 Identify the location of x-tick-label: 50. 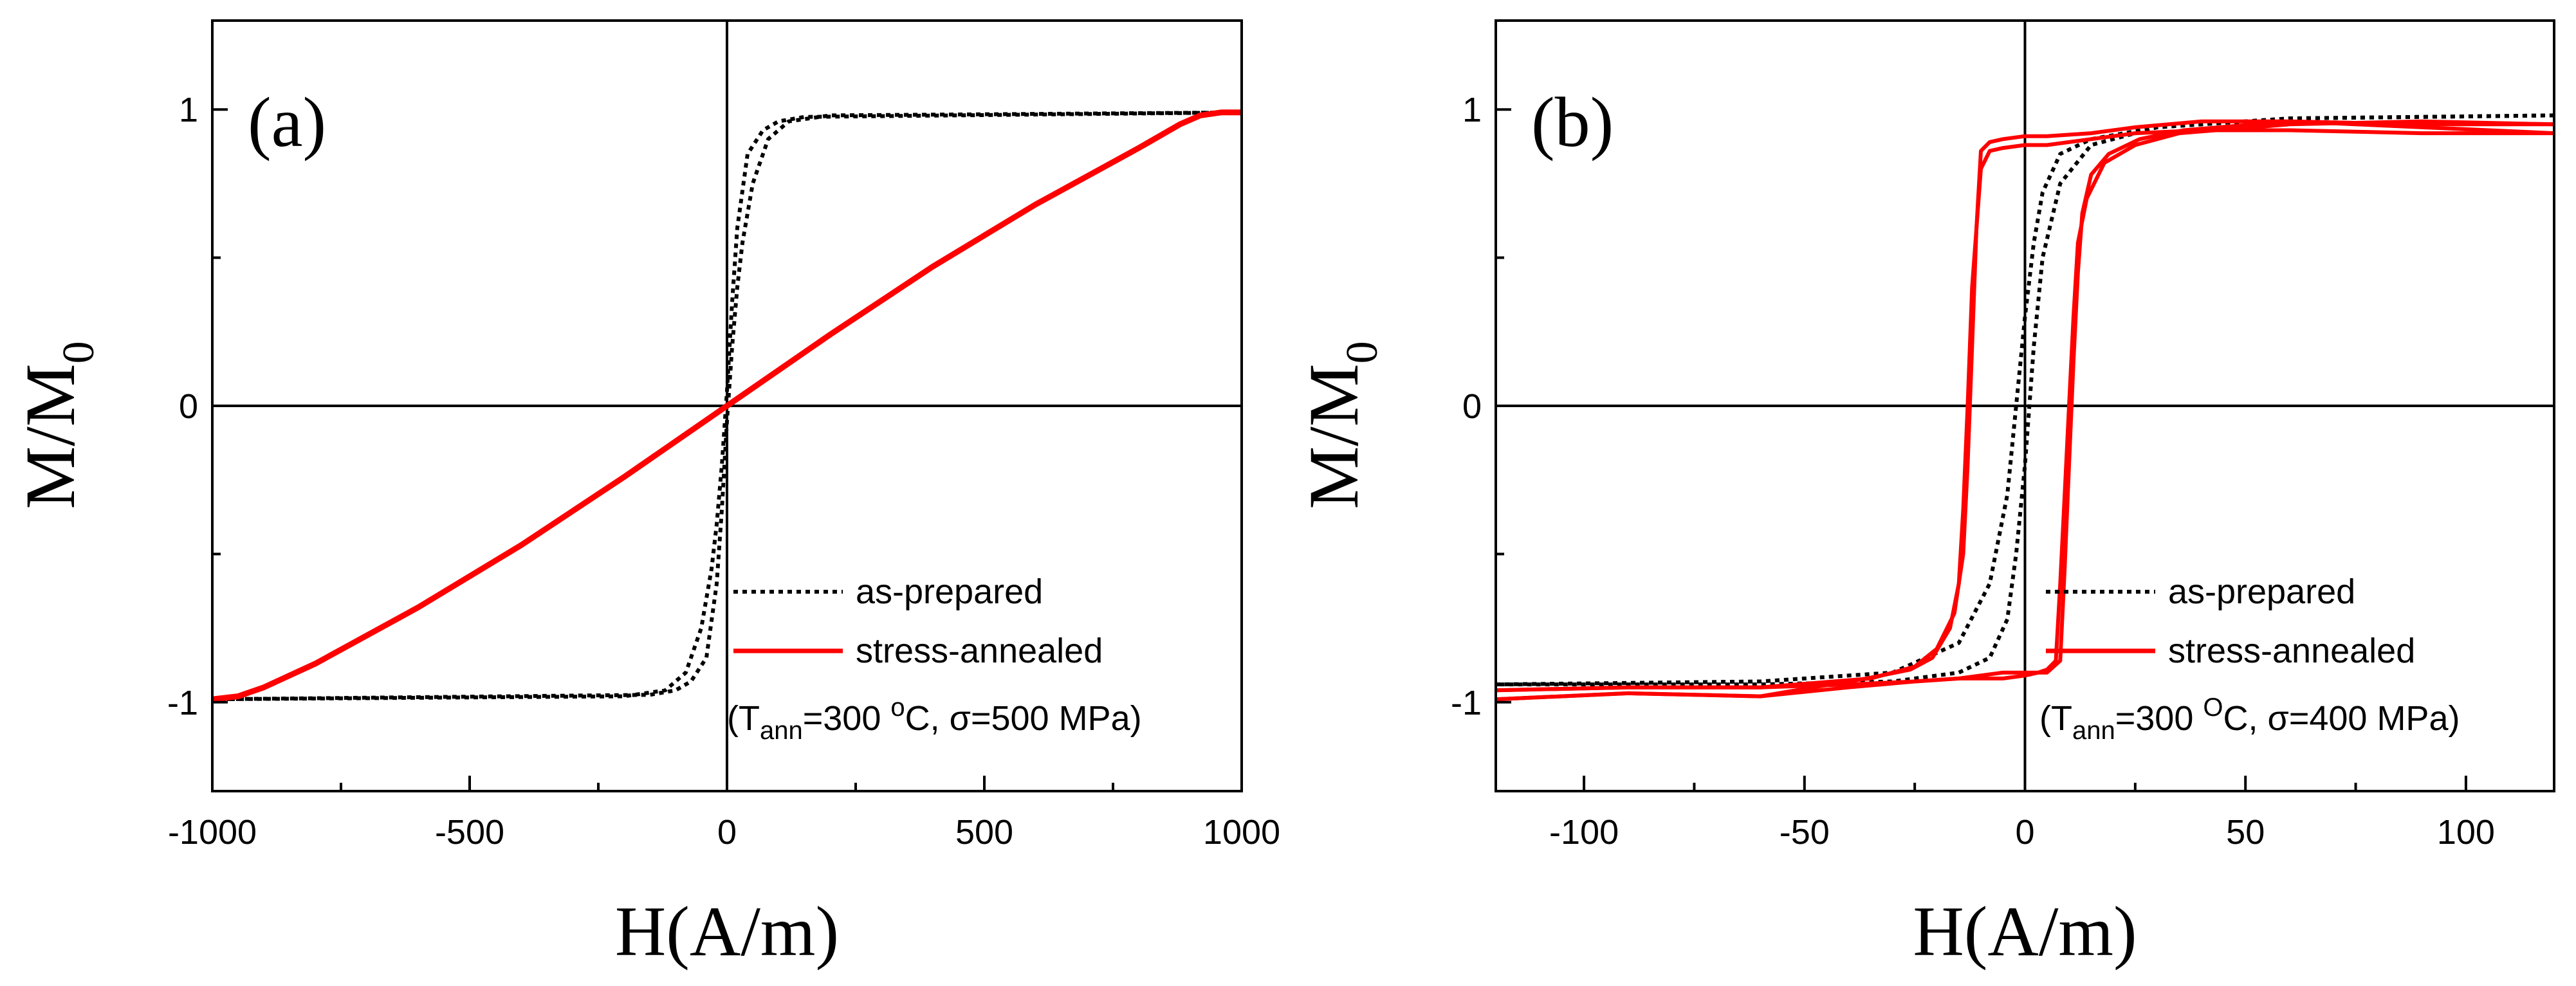
(2245, 833).